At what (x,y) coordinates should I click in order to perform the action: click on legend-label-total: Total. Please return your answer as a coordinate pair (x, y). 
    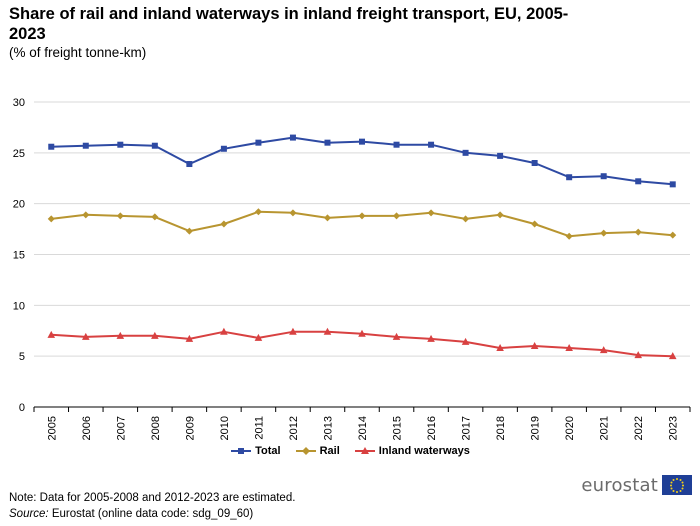
    Looking at the image, I should click on (268, 451).